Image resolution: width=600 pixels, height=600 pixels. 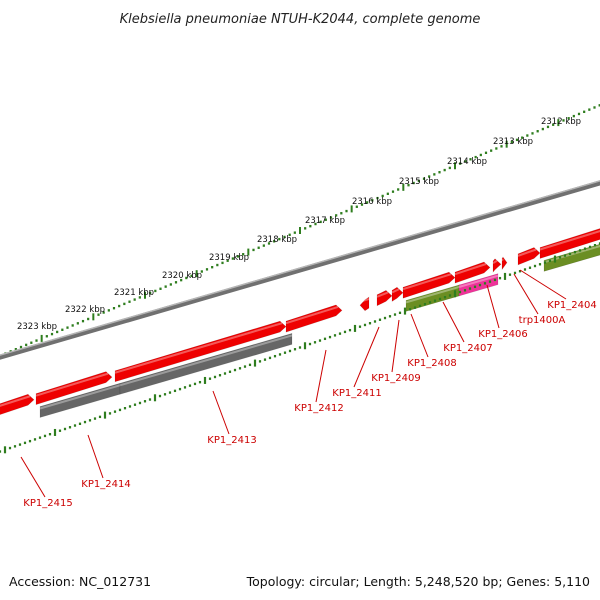 I want to click on ruler-label: 2317 kbp, so click(x=325, y=221).